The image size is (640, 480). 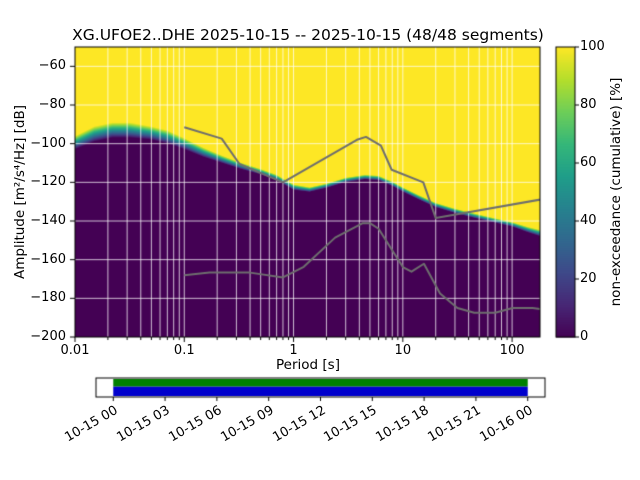 What do you see at coordinates (592, 46) in the screenshot?
I see `colorbar-tick-label: 100` at bounding box center [592, 46].